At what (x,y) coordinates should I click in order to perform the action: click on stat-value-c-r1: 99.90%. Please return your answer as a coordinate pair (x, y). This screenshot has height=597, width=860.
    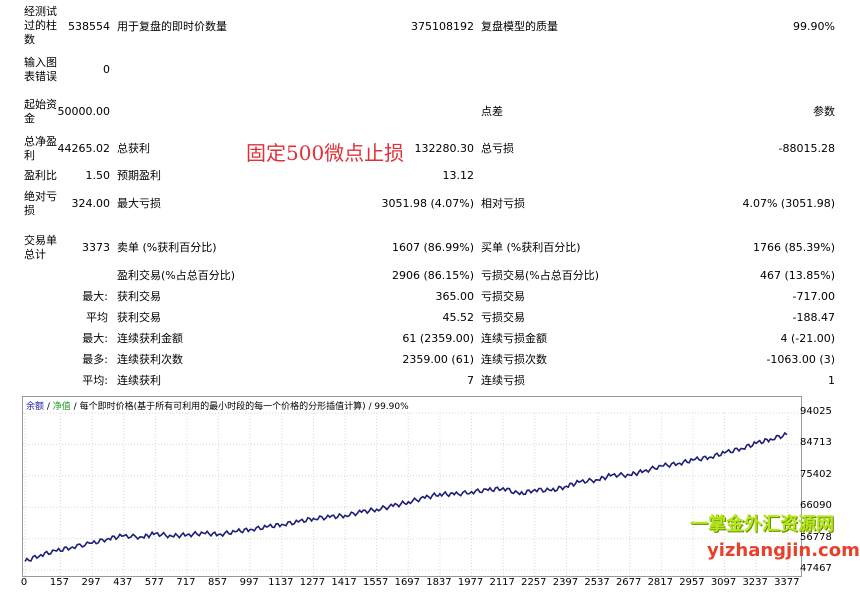
    Looking at the image, I should click on (814, 26).